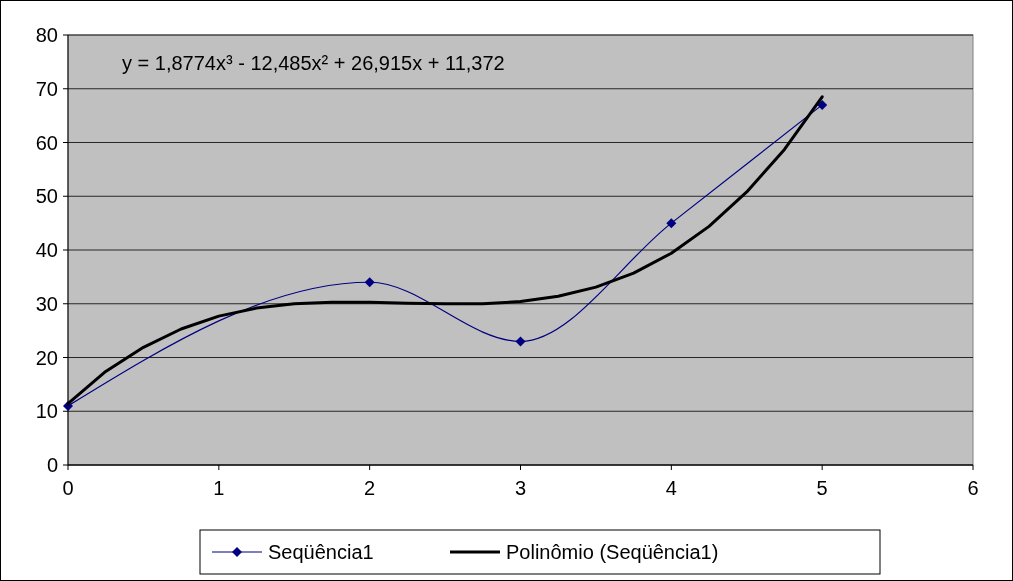 Image resolution: width=1013 pixels, height=581 pixels. I want to click on x-tick-label: 5, so click(822, 488).